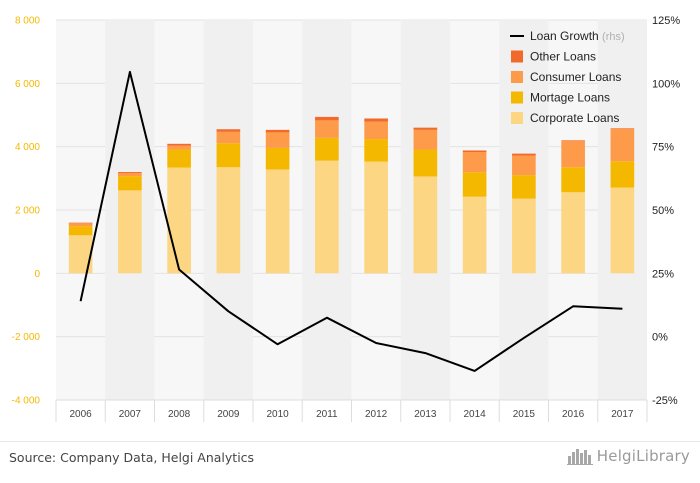  Describe the element at coordinates (524, 414) in the screenshot. I see `x-tick-label: 2015` at that location.